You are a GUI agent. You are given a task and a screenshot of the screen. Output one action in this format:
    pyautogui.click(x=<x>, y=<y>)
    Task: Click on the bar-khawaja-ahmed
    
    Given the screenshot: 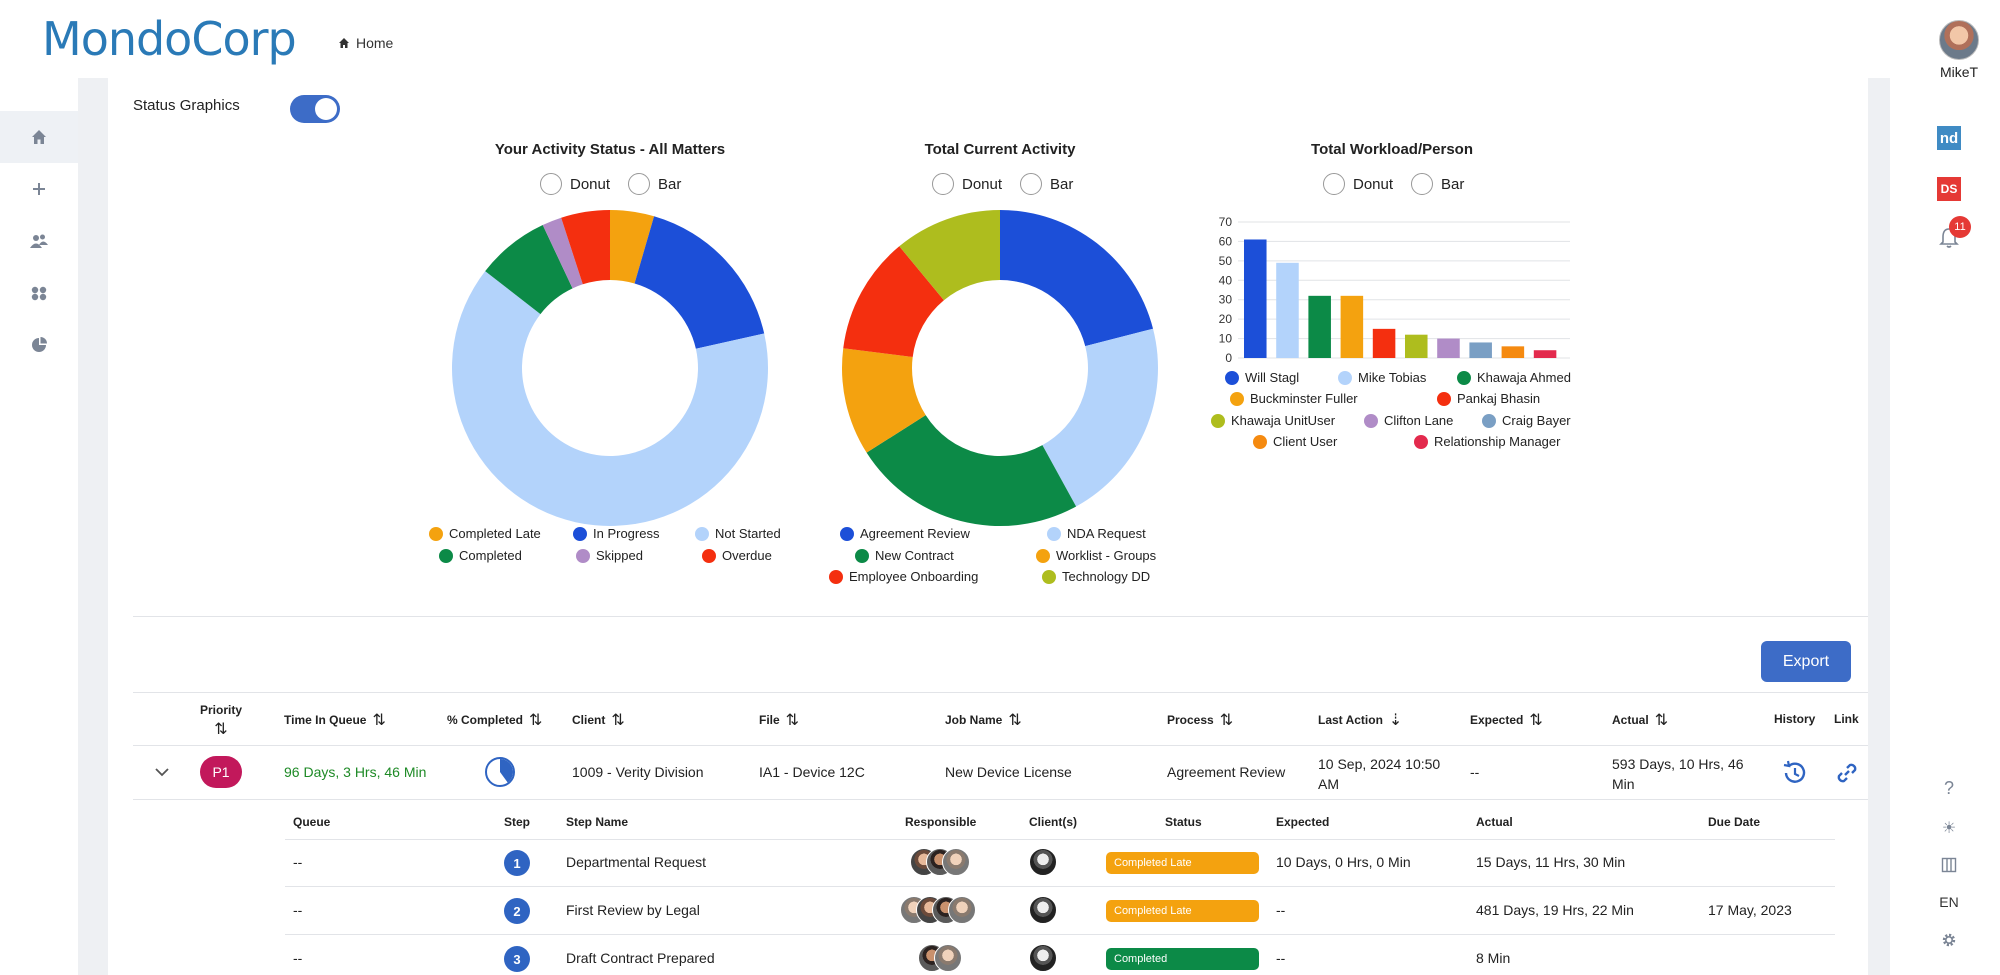 What is the action you would take?
    pyautogui.click(x=1319, y=326)
    